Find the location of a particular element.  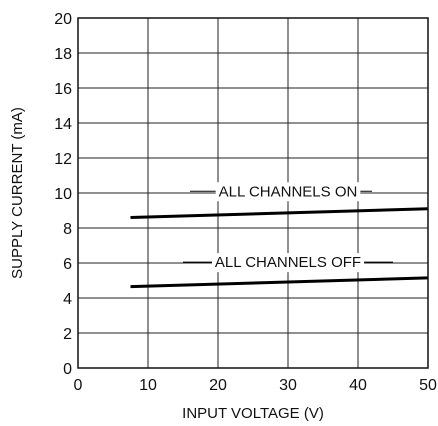

x-tick-label: 0 is located at coordinates (78, 385).